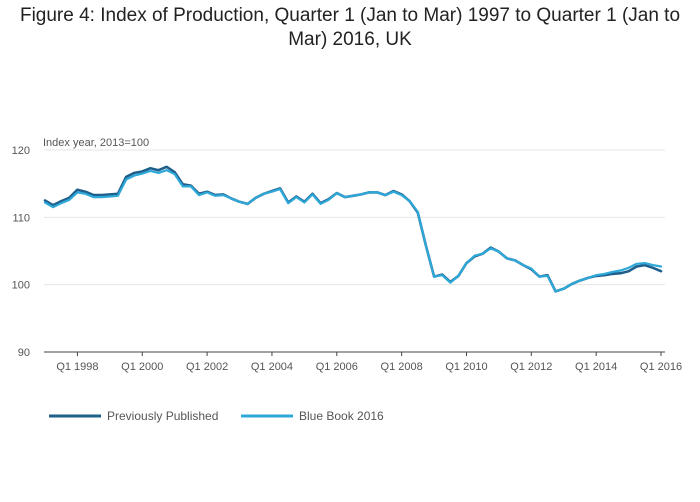 This screenshot has height=502, width=700. What do you see at coordinates (466, 367) in the screenshot?
I see `x-tick-label: Q1 2010` at bounding box center [466, 367].